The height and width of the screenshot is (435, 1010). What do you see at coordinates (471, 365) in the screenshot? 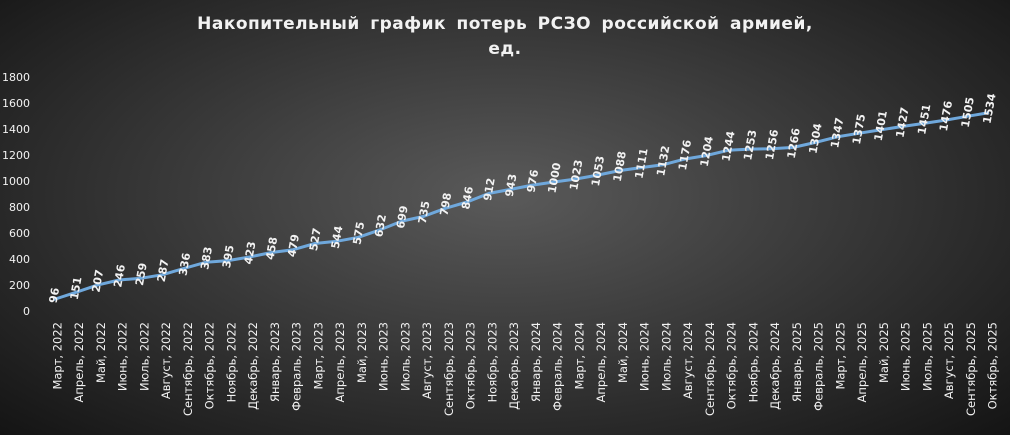
I see `x-tick-label: Октябрь, 2023` at bounding box center [471, 365].